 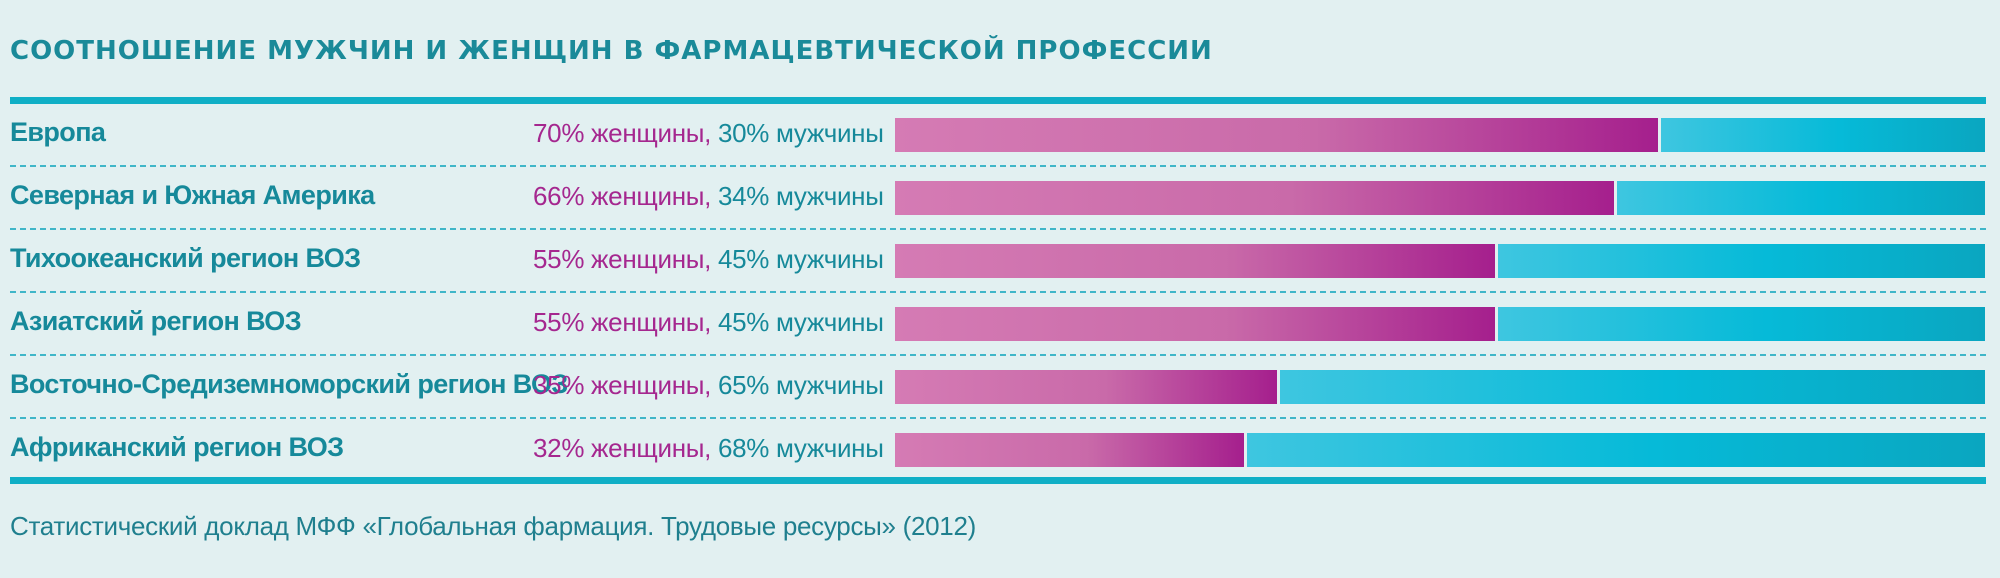 I want to click on region-label: Азиатский регион ВОЗ, so click(x=156, y=321).